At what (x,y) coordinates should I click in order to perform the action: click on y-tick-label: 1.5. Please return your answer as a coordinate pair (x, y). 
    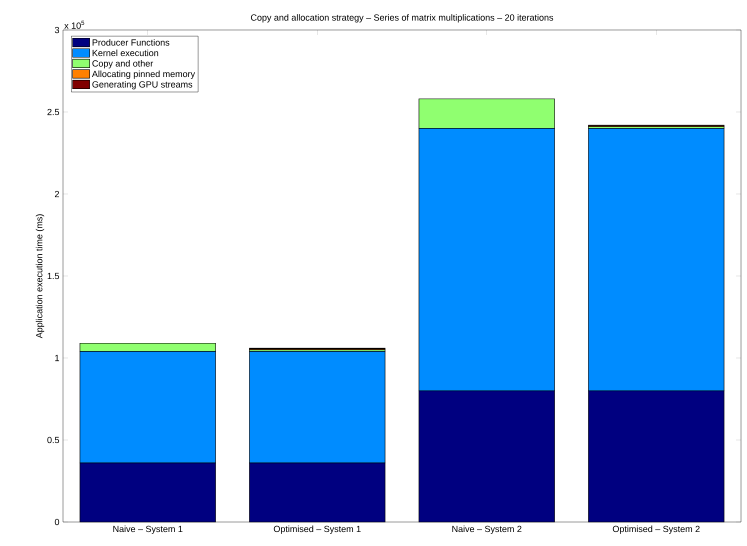
    Looking at the image, I should click on (54, 276).